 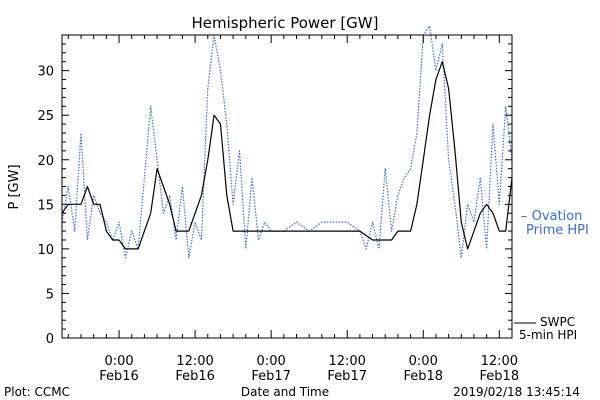 I want to click on x-axis-label: Date and Time, so click(x=285, y=392).